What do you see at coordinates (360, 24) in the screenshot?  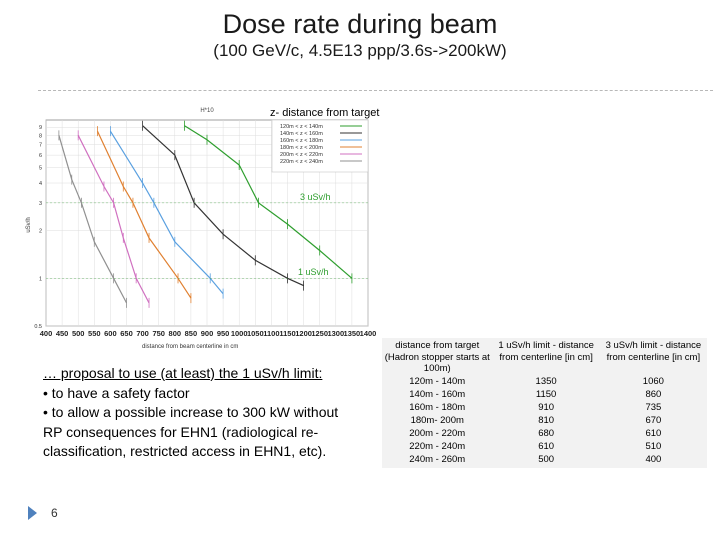 I see `slide-title: Dose rate during beam` at bounding box center [360, 24].